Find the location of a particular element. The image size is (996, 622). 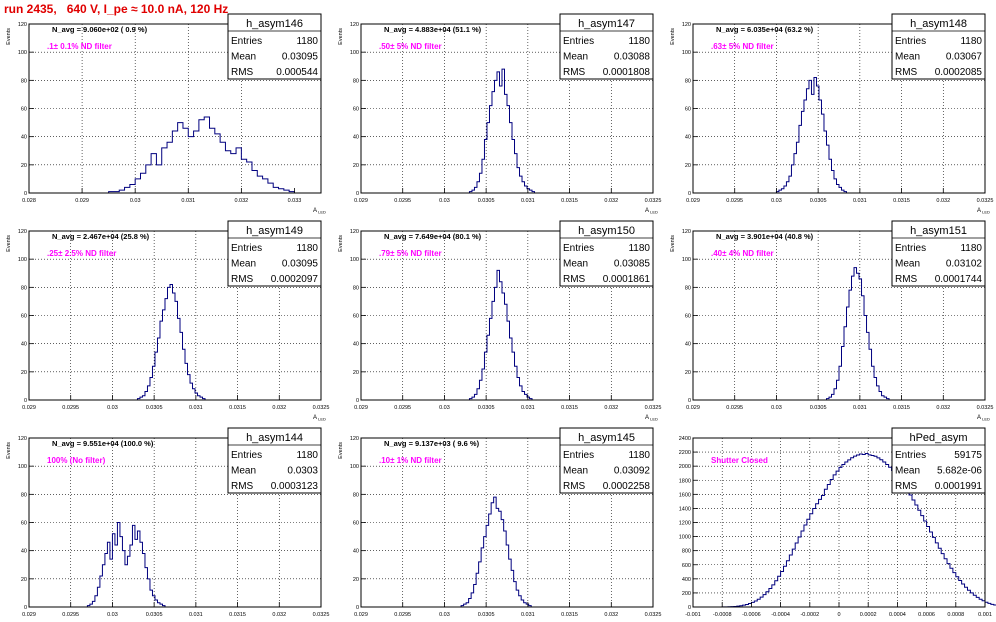

stats-value: 0.03092 is located at coordinates (632, 471).